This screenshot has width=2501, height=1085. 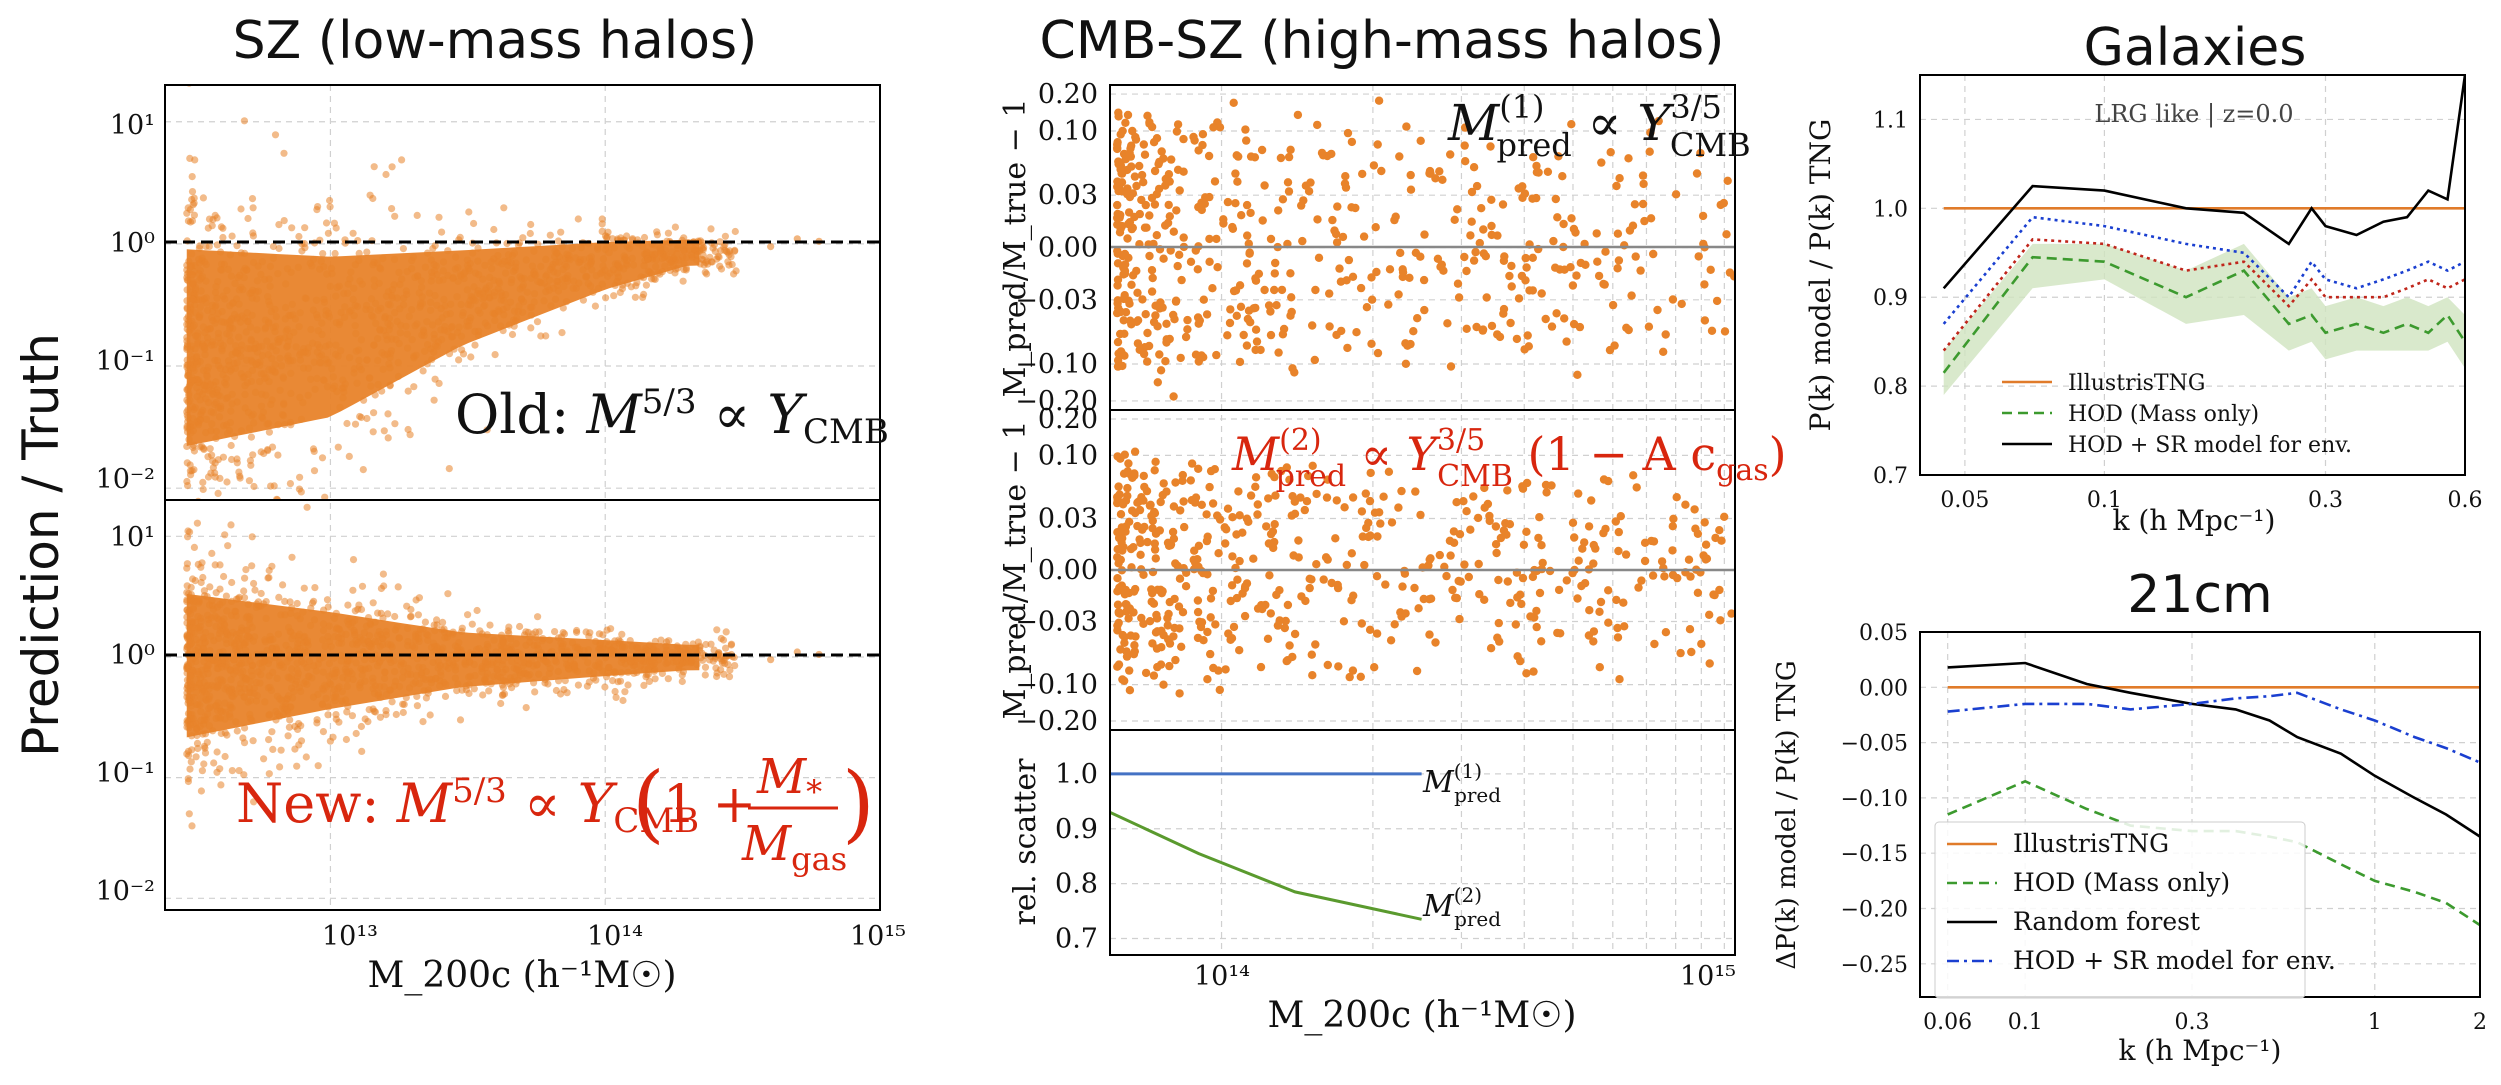 I want to click on cmbsz-ytick: −0.03, so click(x=1056, y=300).